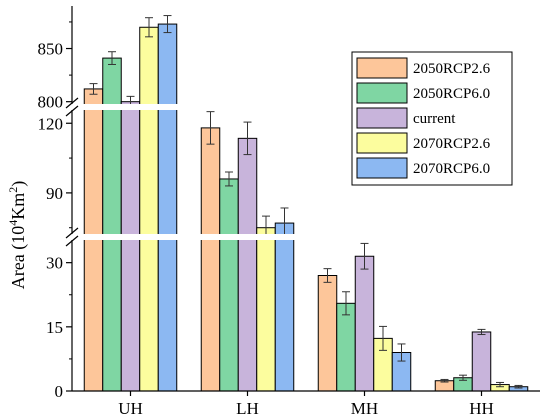 The image size is (550, 420). I want to click on legend-label: 2070RCP6.0, so click(451, 169).